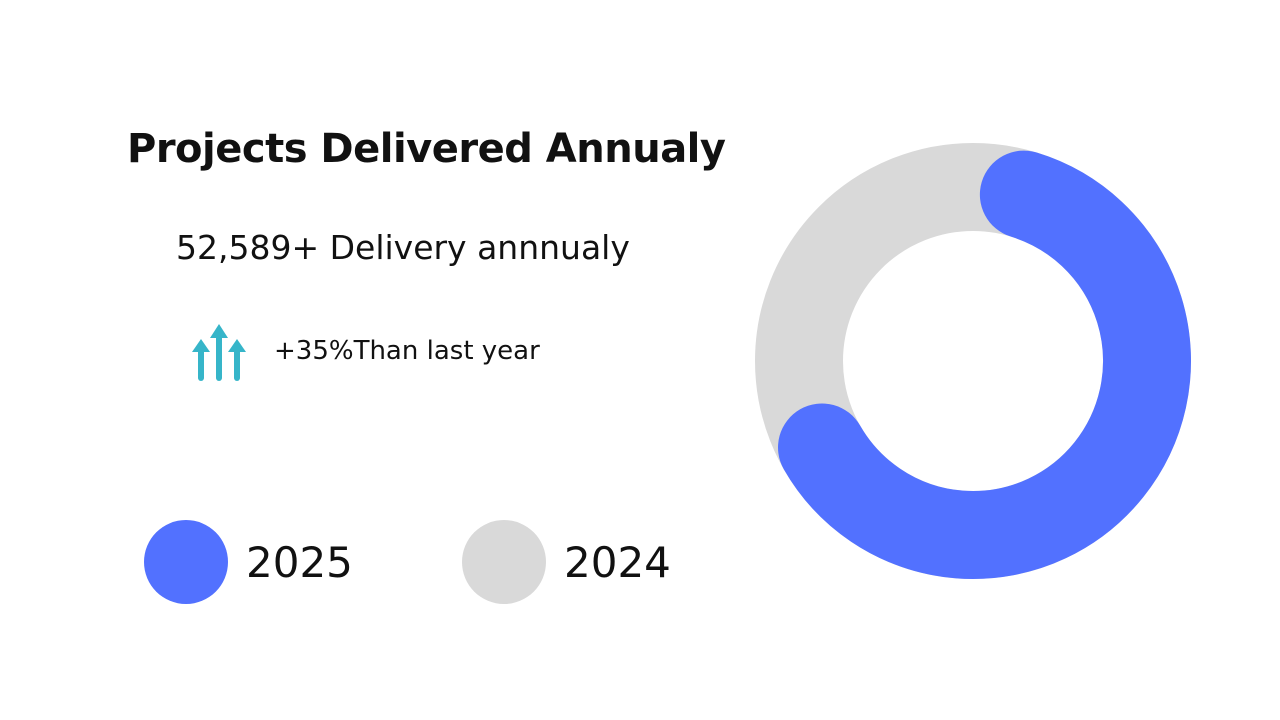 The height and width of the screenshot is (720, 1280). I want to click on legend-swatch-2024, so click(504, 562).